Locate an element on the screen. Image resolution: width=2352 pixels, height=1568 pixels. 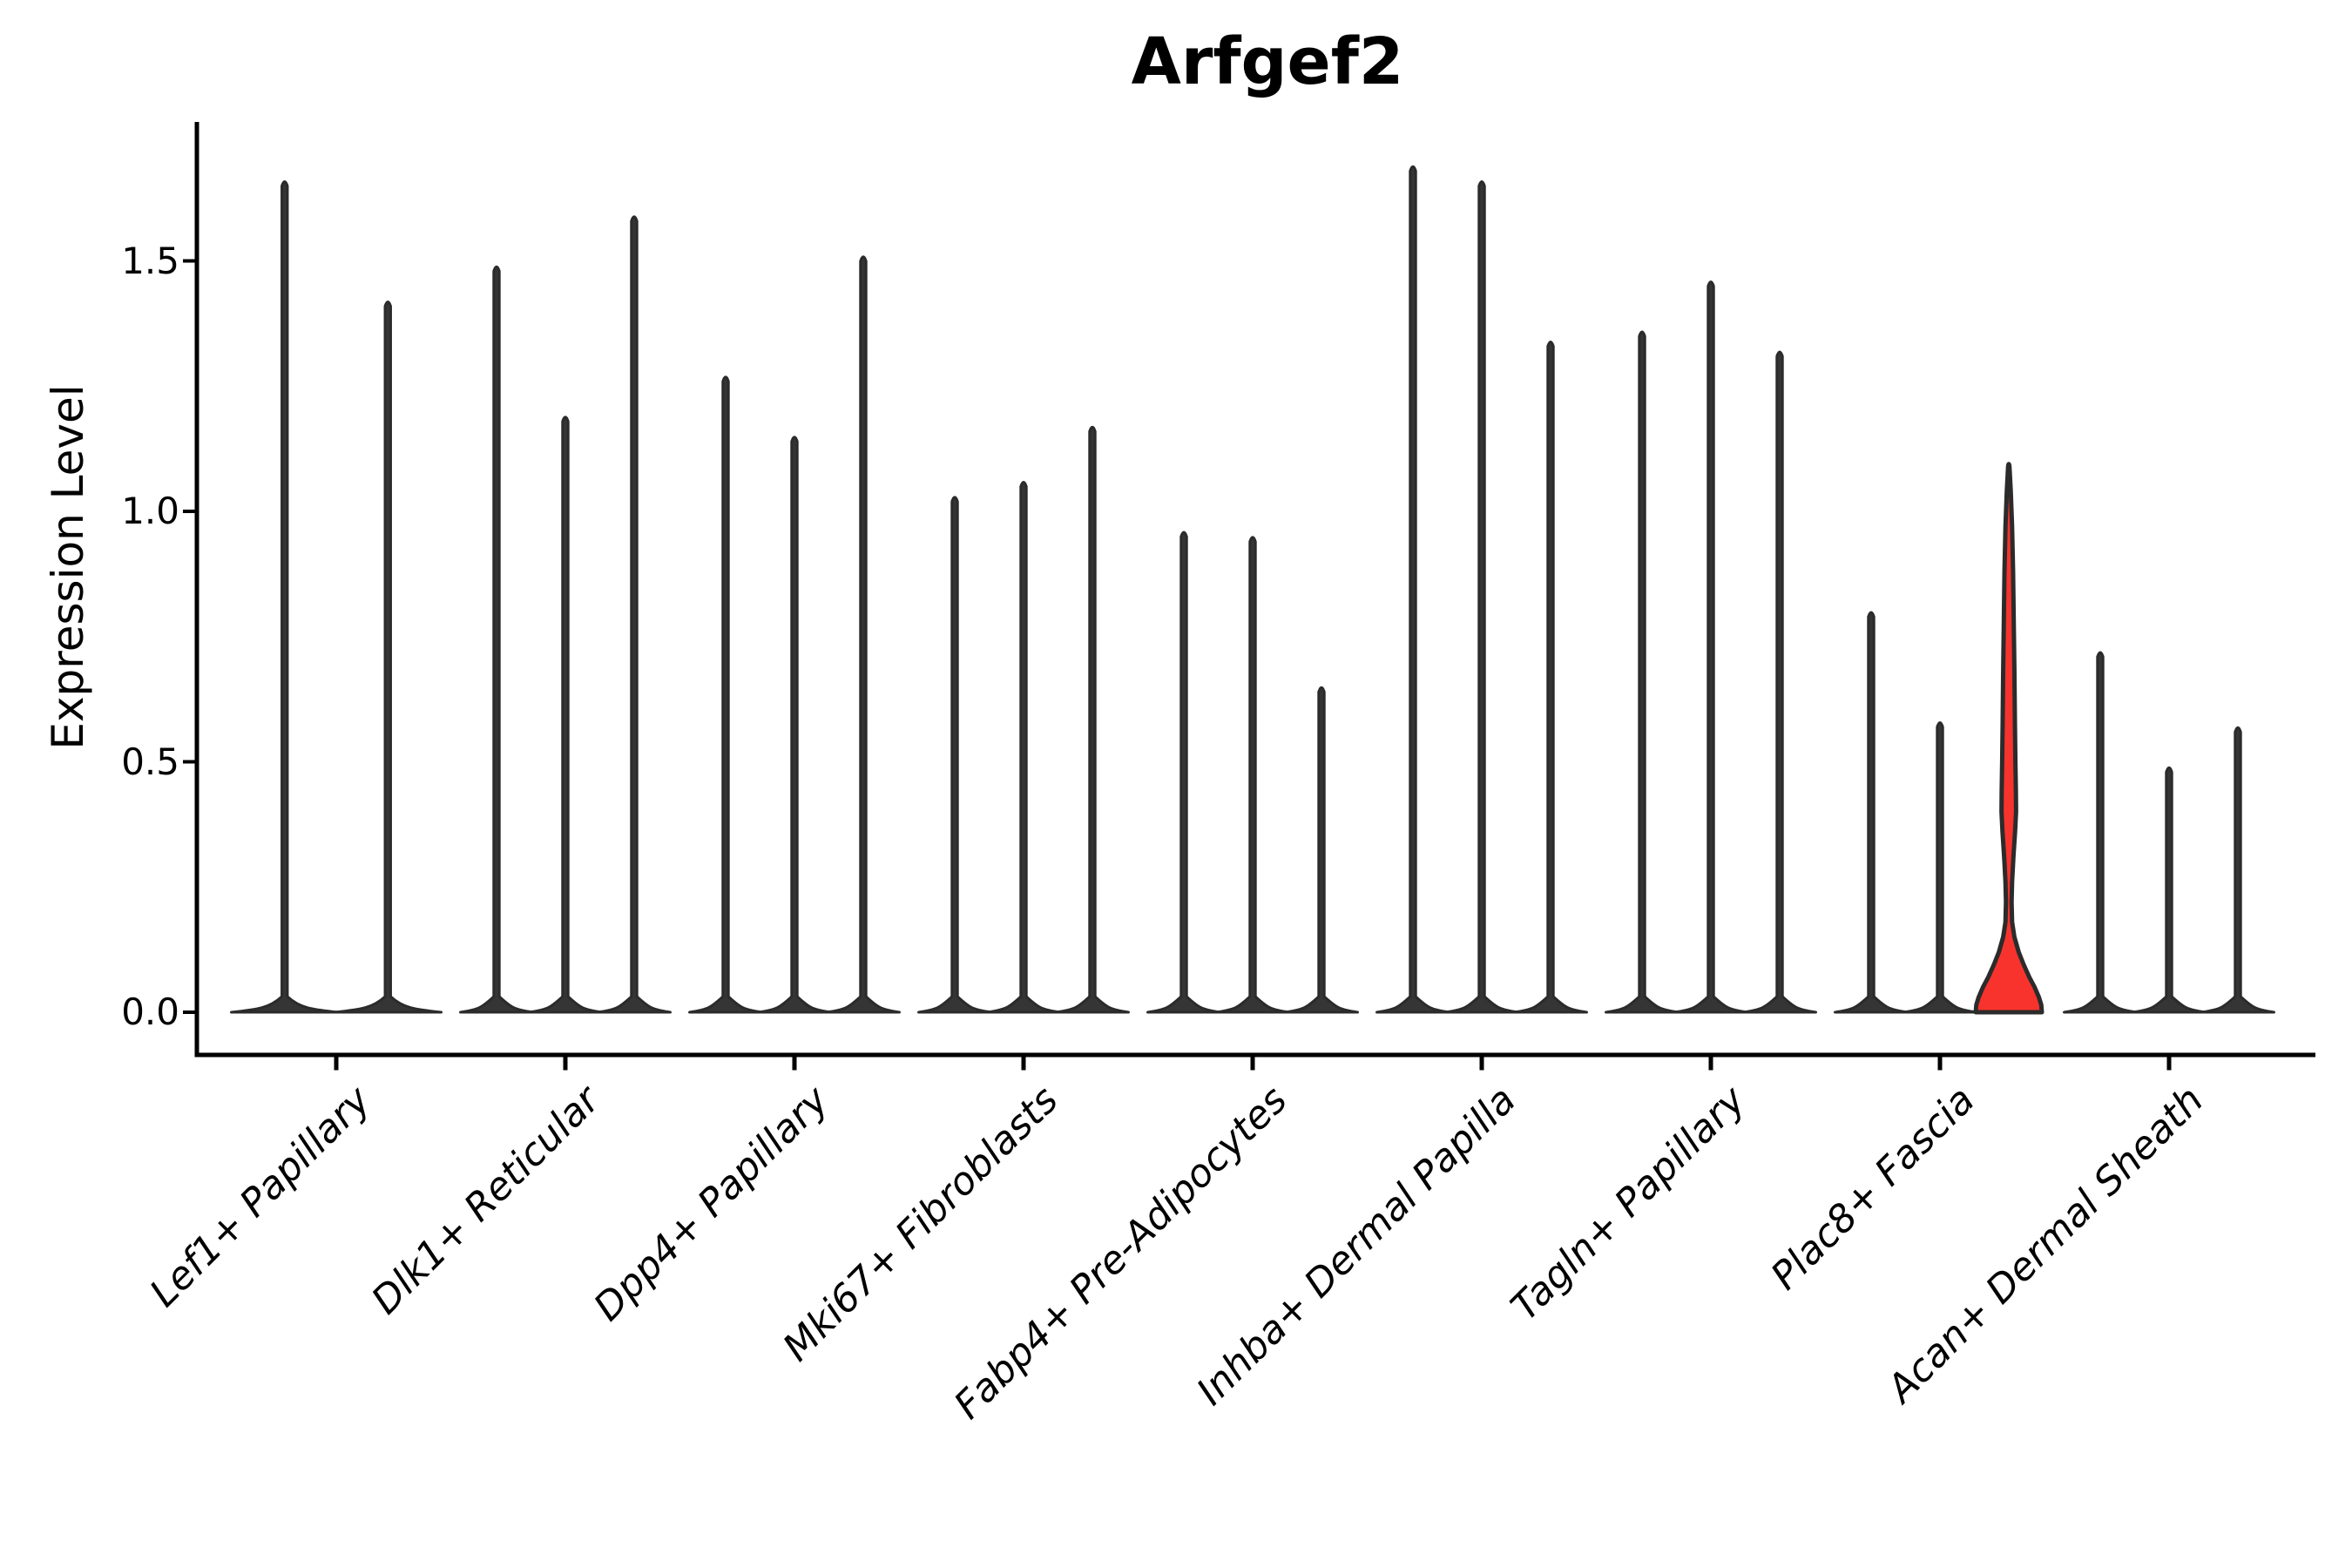
y-tick-label: 1.5 is located at coordinates (150, 260).